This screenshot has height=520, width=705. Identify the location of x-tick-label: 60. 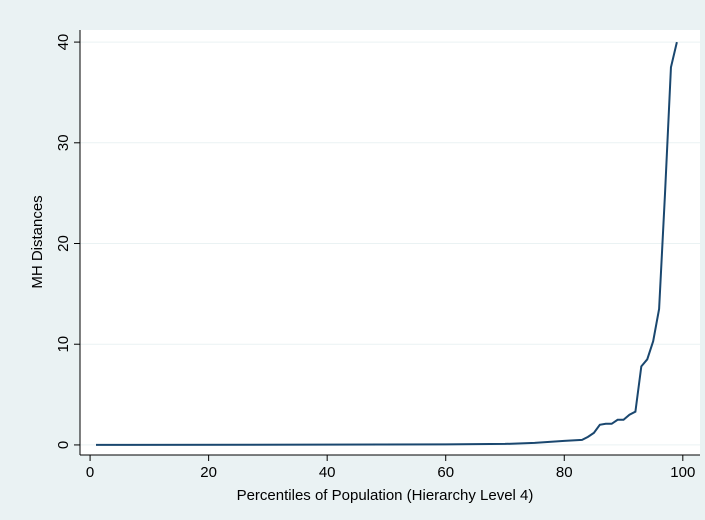
(445, 472).